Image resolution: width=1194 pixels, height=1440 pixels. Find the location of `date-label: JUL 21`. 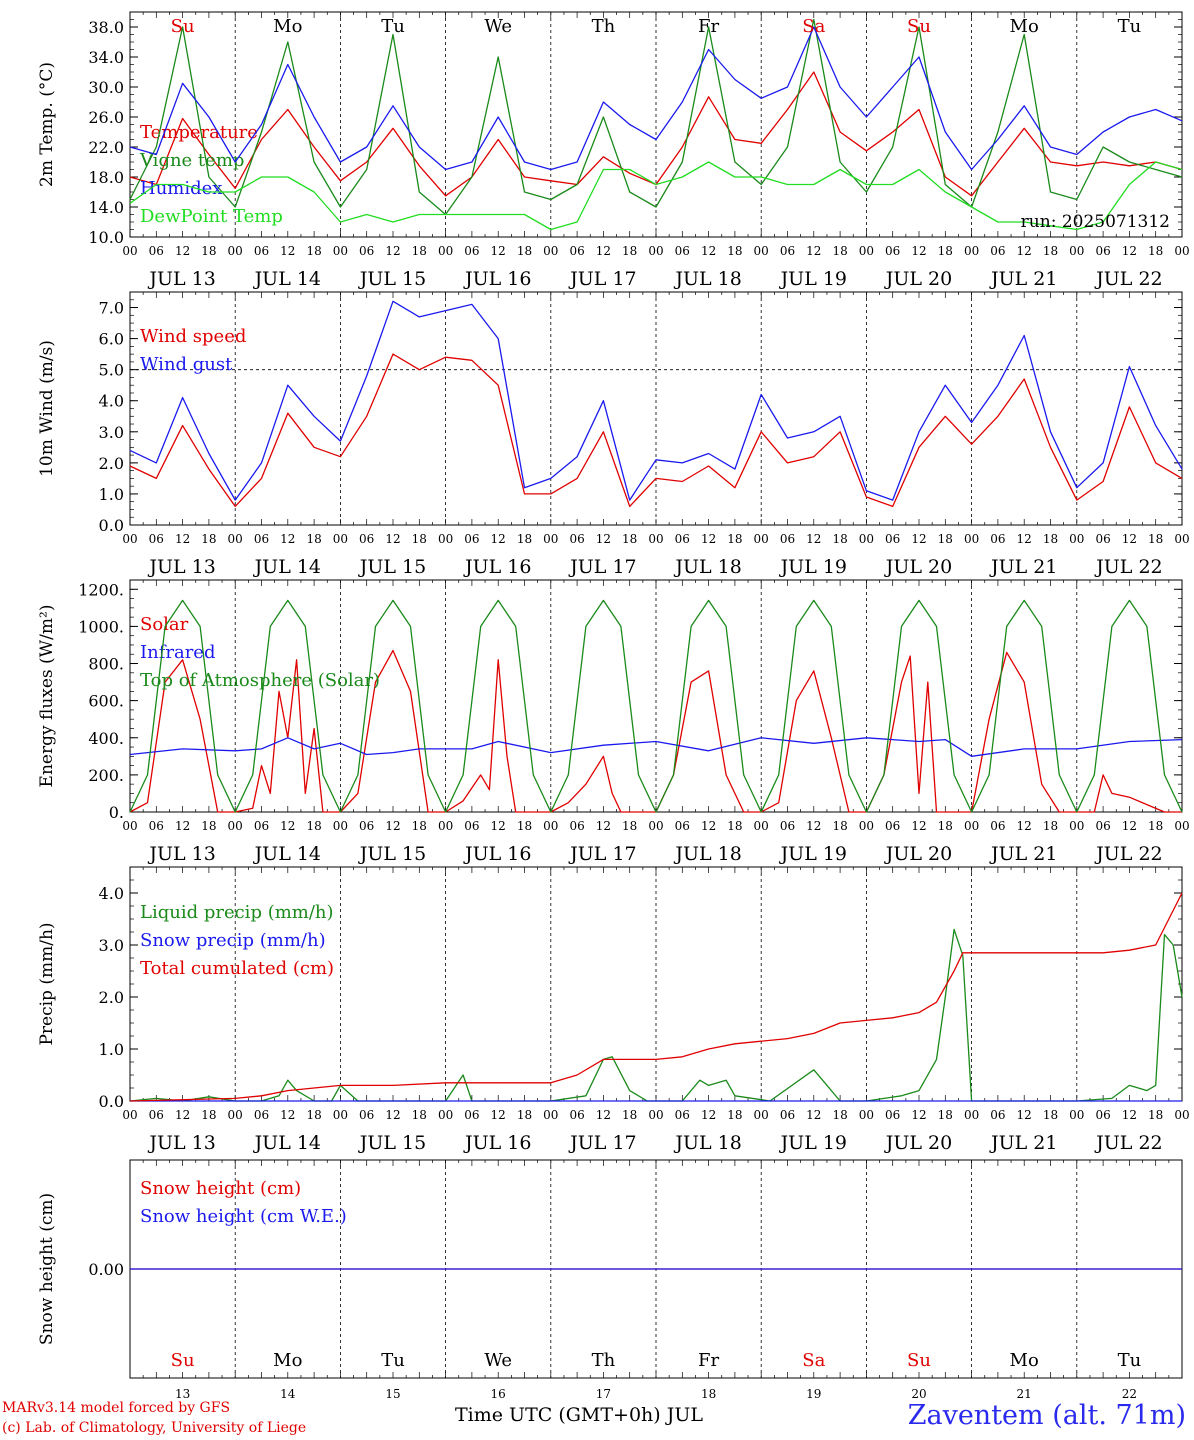

date-label: JUL 21 is located at coordinates (1023, 1143).